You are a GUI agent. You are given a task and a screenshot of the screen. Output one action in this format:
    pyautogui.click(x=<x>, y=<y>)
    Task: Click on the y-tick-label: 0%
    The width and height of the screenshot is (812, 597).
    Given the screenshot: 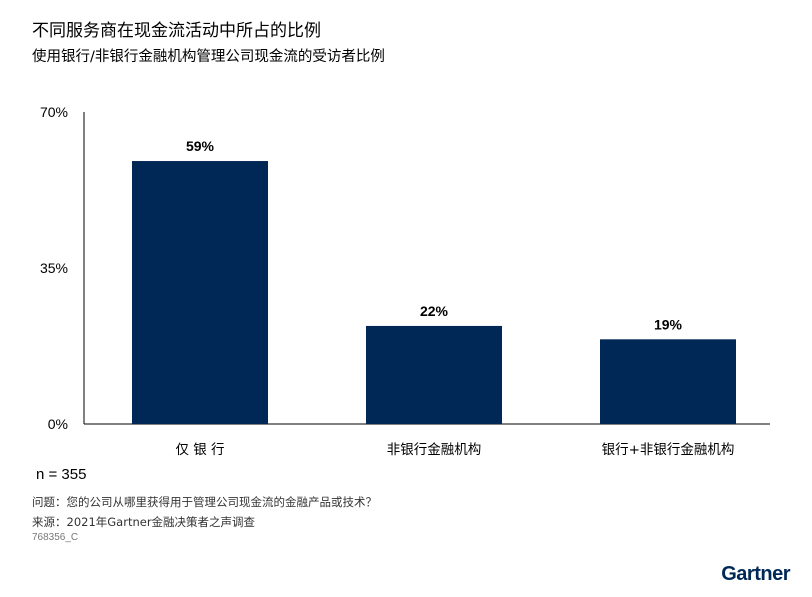 What is the action you would take?
    pyautogui.click(x=58, y=424)
    